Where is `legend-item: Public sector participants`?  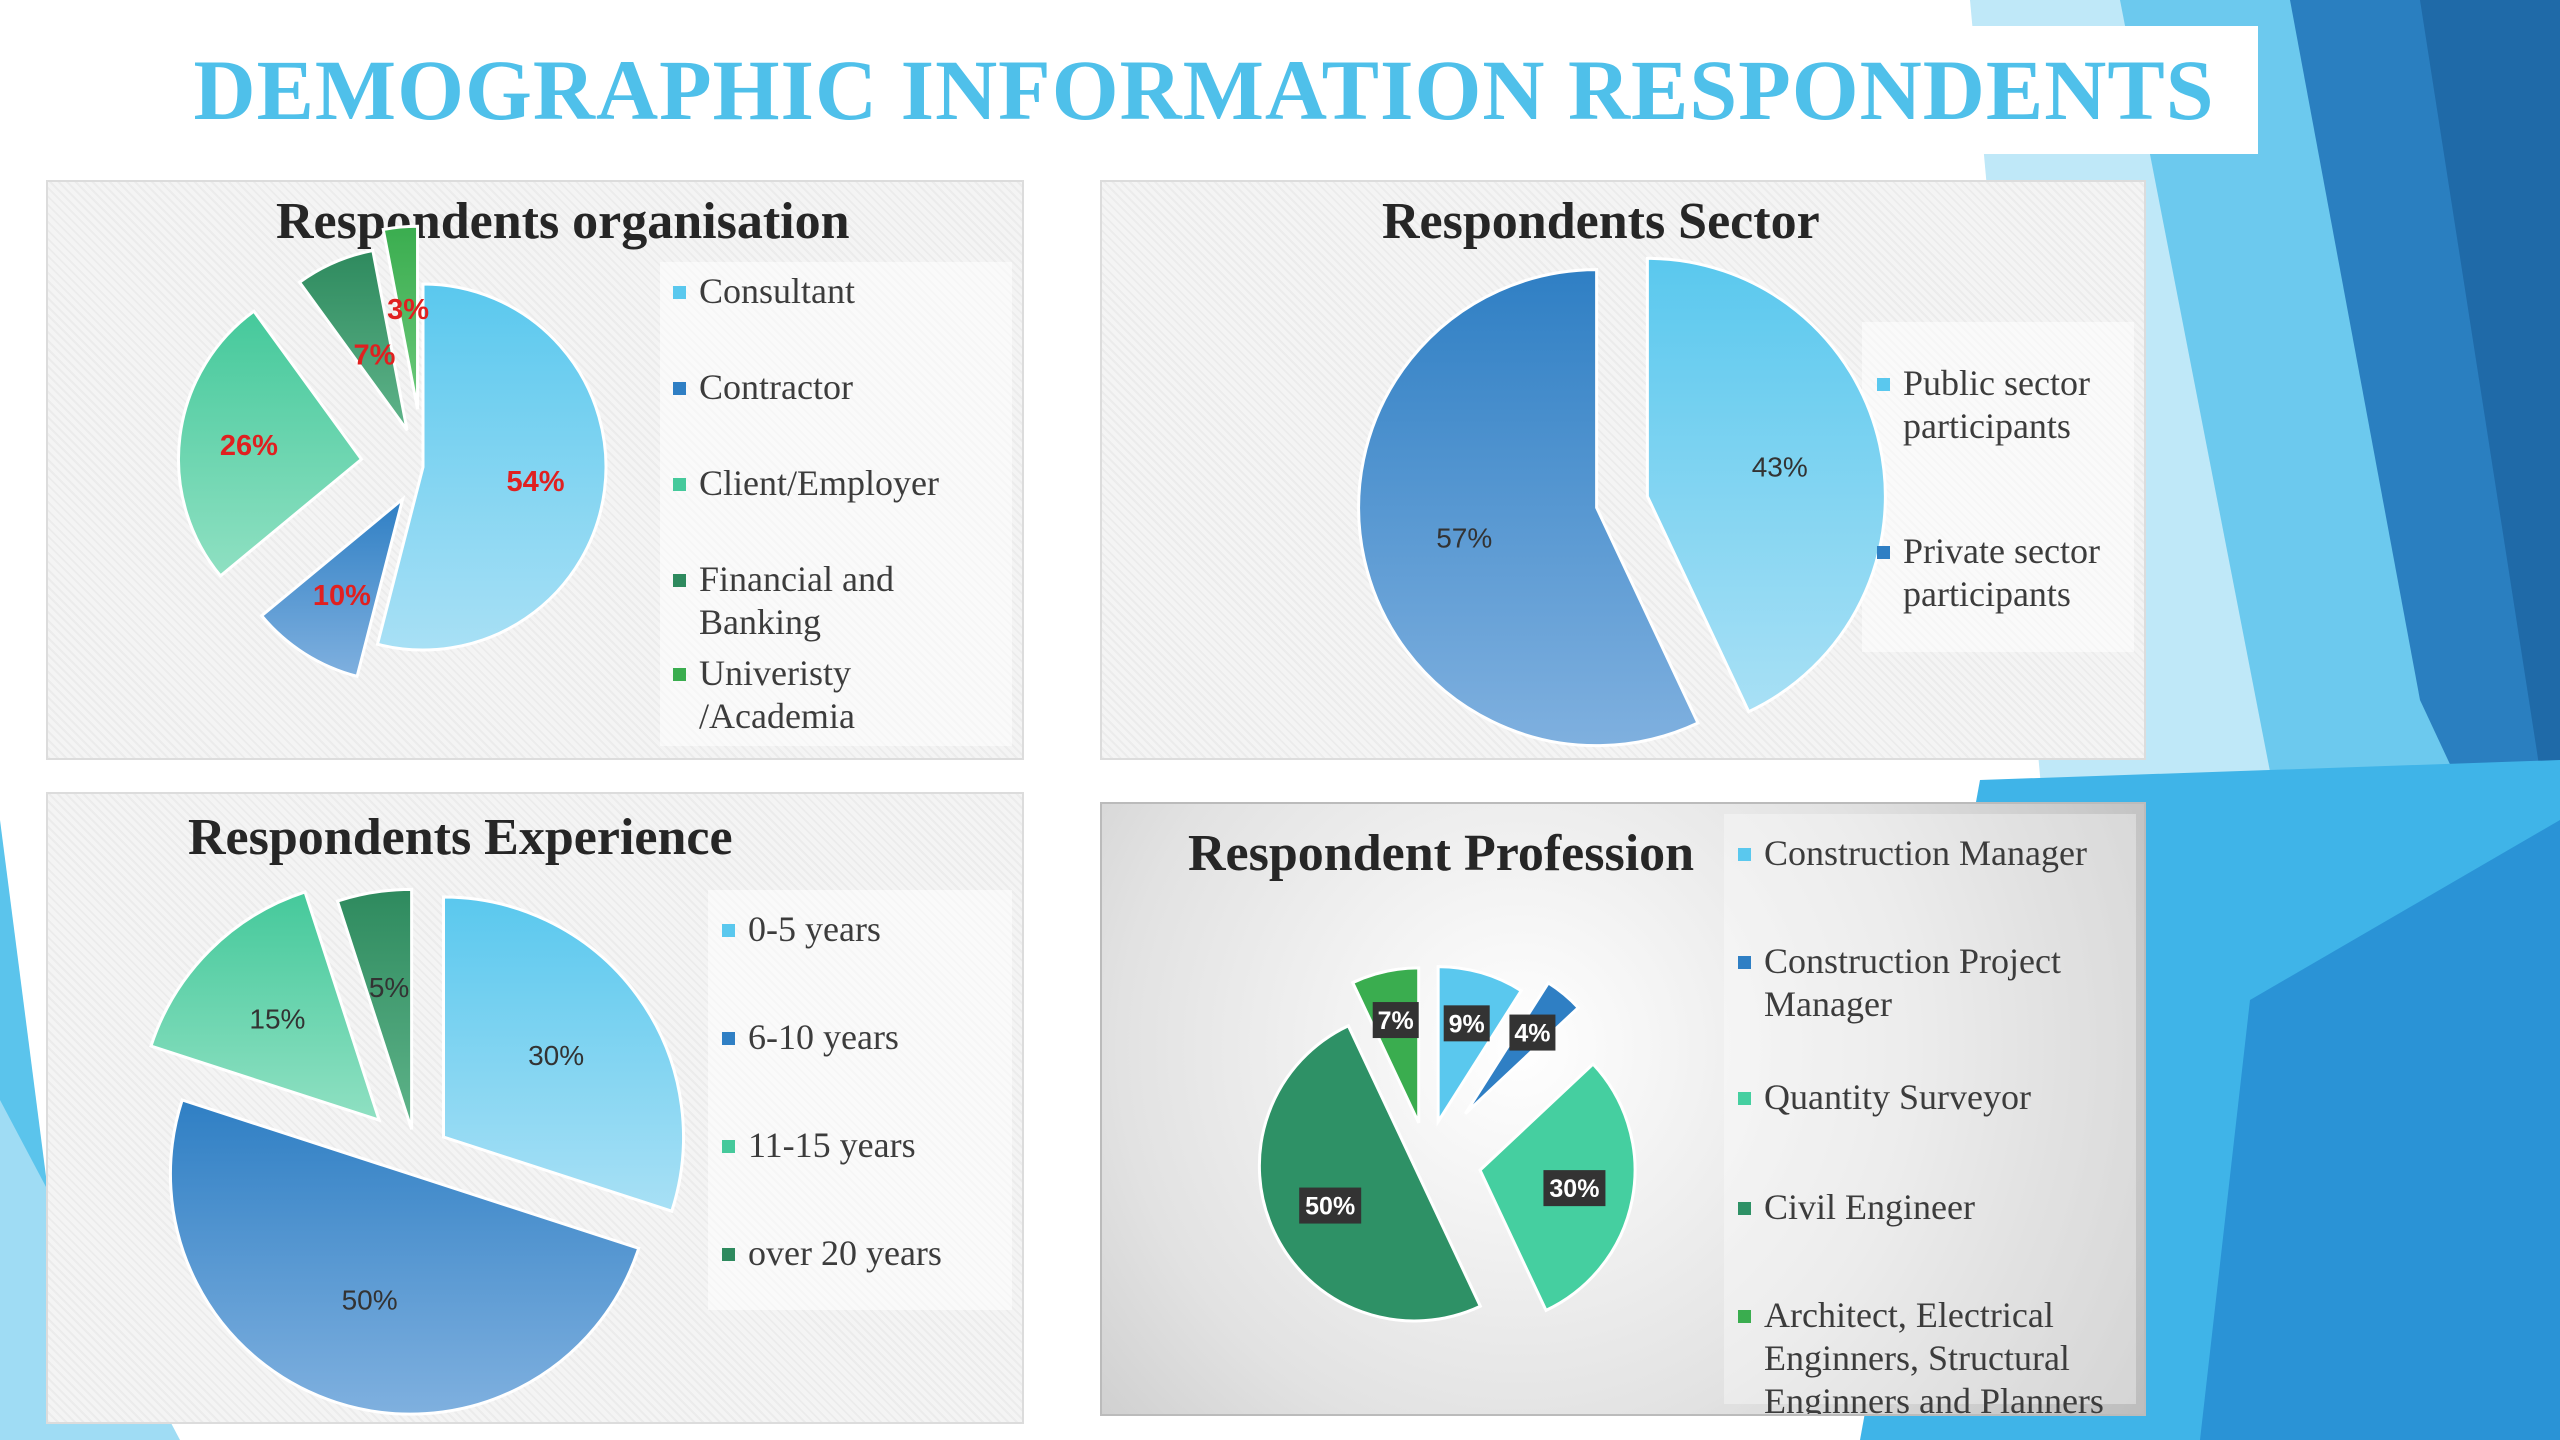
legend-item: Public sector participants is located at coordinates (1983, 405).